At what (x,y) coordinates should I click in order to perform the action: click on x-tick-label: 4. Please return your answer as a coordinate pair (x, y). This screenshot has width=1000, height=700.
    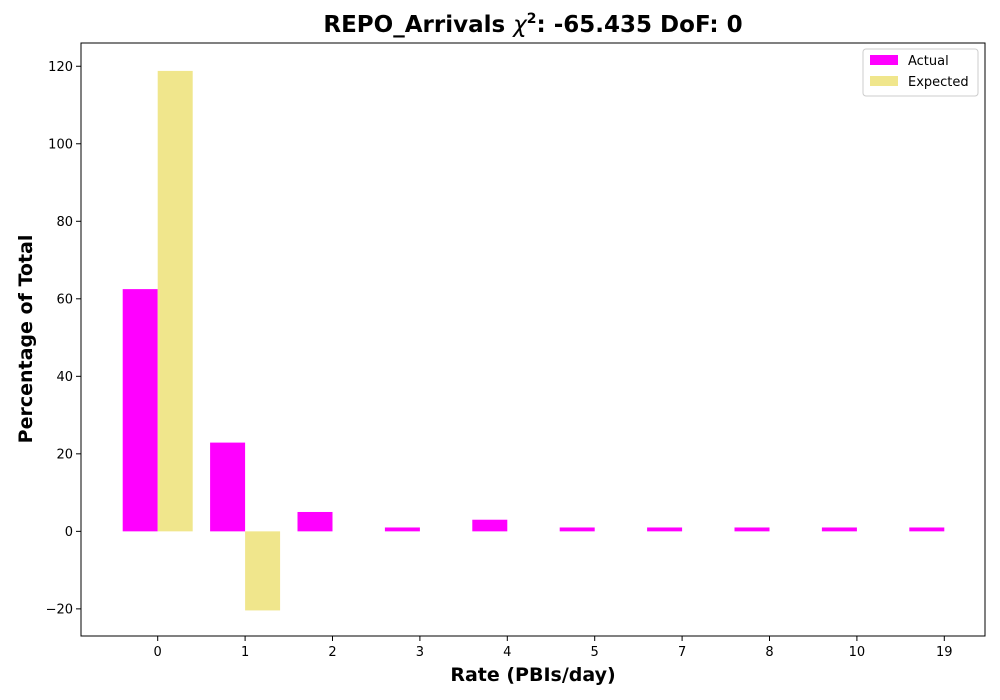
    Looking at the image, I should click on (507, 652).